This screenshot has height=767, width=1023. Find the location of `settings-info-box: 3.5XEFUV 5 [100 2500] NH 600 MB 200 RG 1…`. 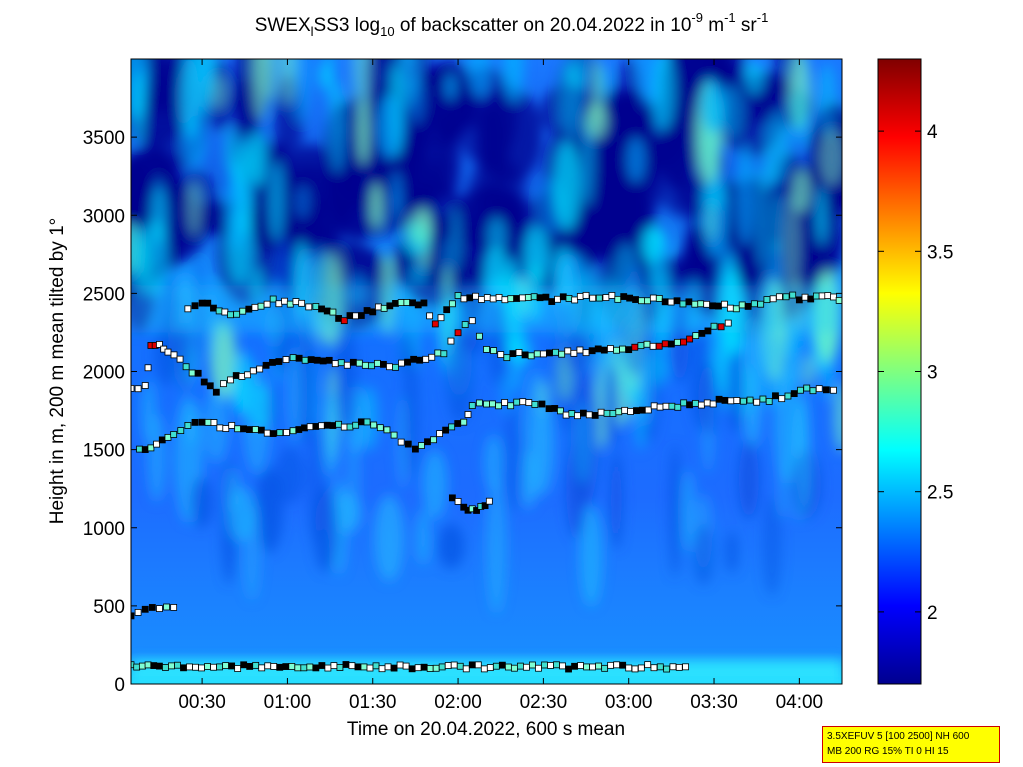

settings-info-box: 3.5XEFUV 5 [100 2500] NH 600 MB 200 RG 1… is located at coordinates (911, 744).